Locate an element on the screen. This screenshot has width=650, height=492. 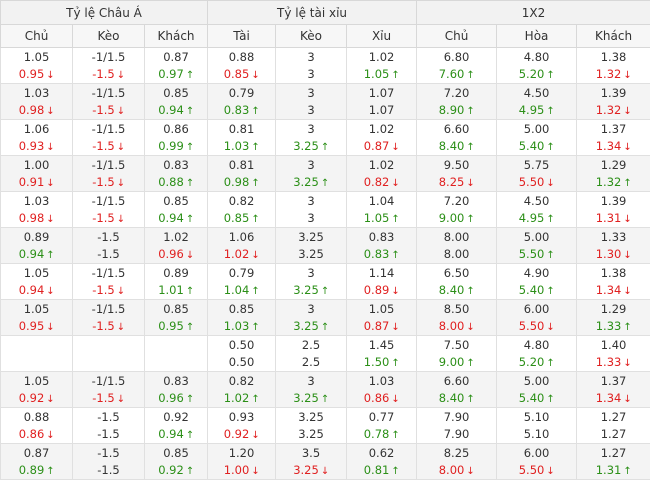
opening-odds: 1.03 is located at coordinates (381, 380).